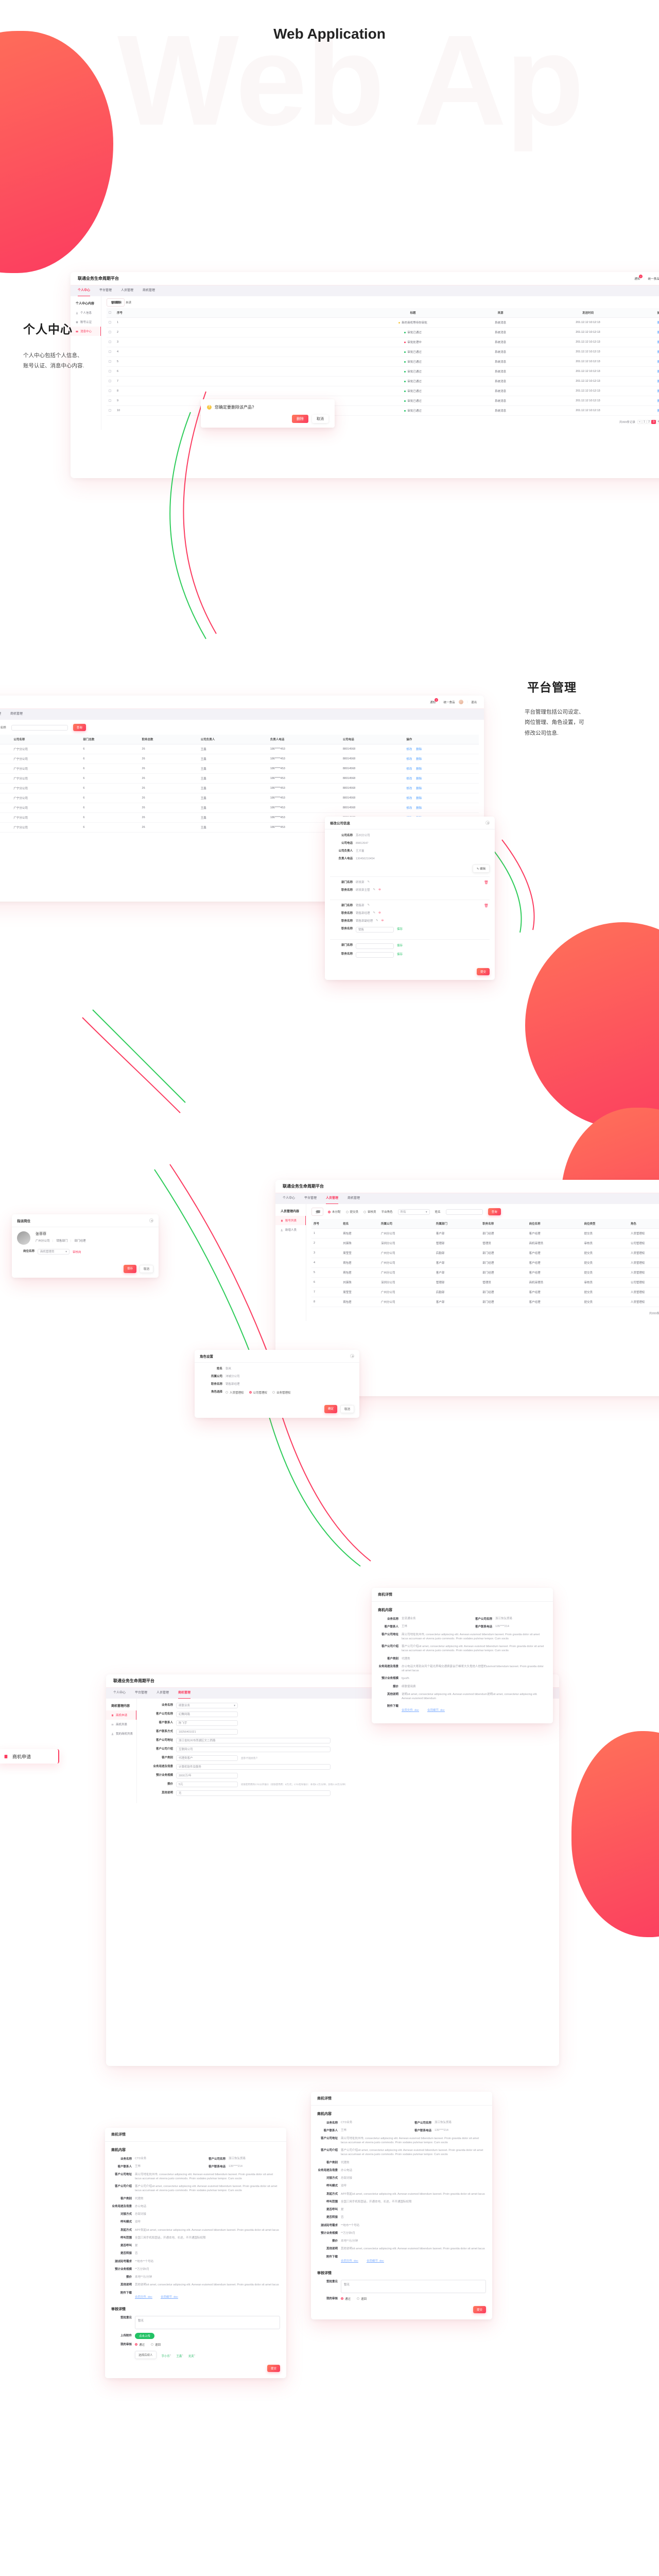 The height and width of the screenshot is (2576, 659). Describe the element at coordinates (383, 401) in the screenshot. I see `table-row: 9 审批已通过 系统消息 201.12.12 10:12:13 删除` at that location.